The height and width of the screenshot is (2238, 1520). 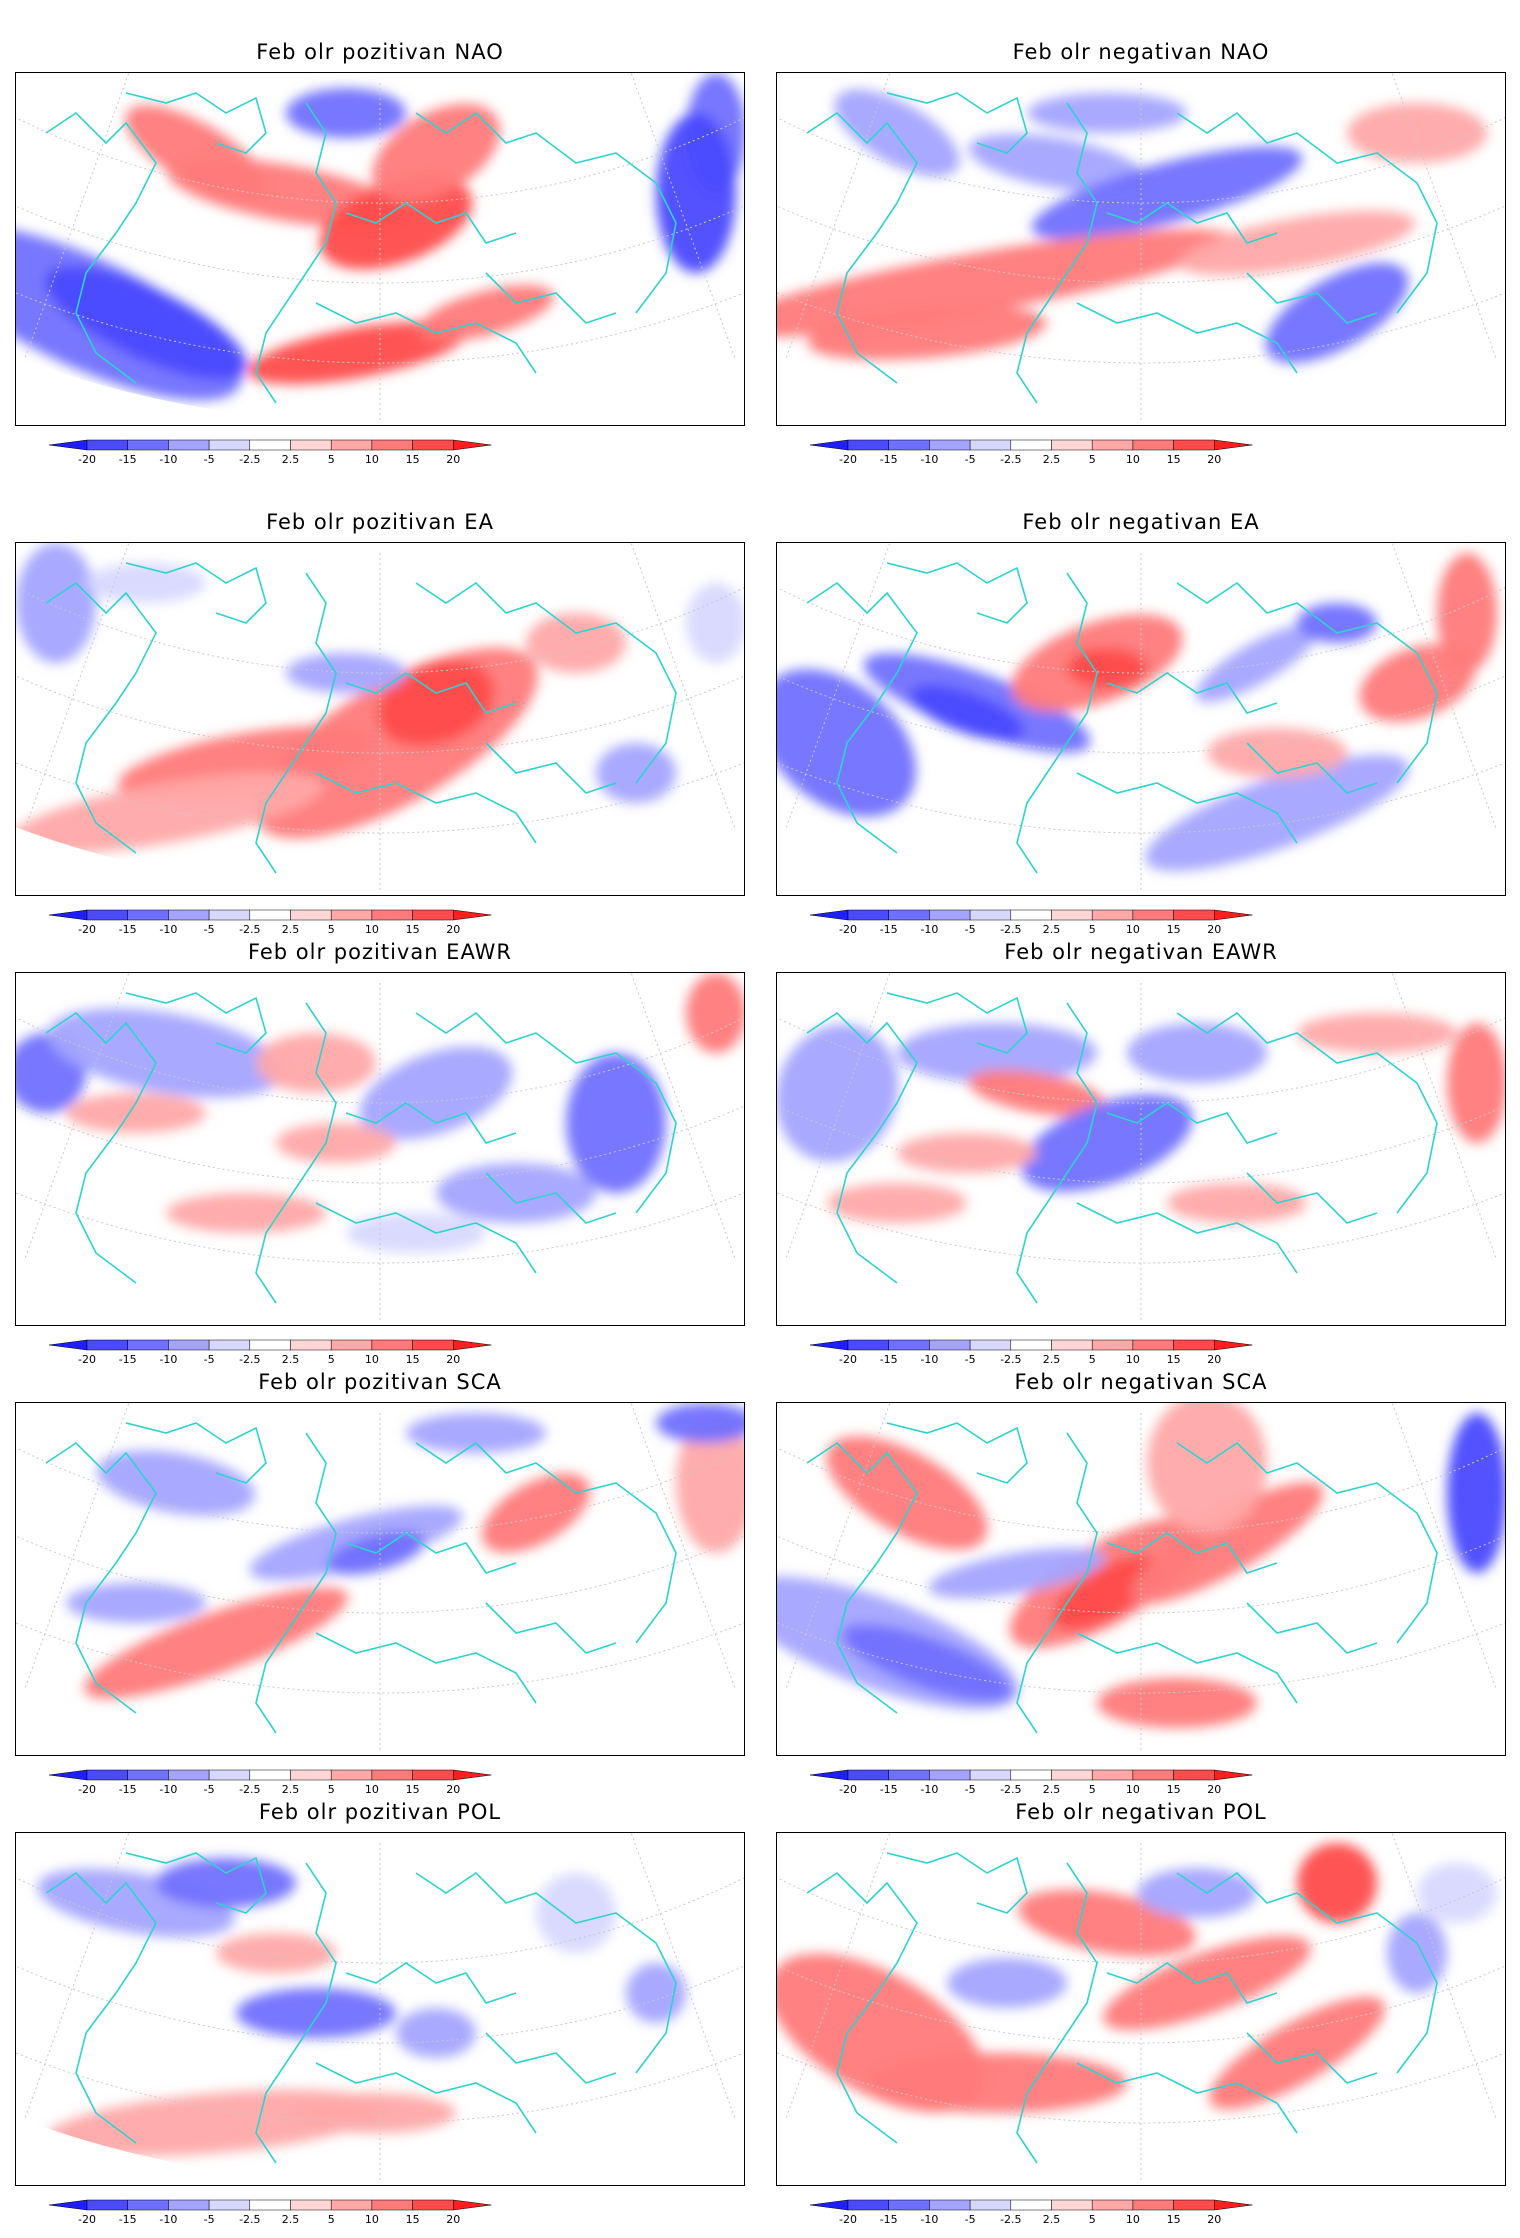 I want to click on panel-title: Feb olr negativan POL, so click(x=1141, y=1812).